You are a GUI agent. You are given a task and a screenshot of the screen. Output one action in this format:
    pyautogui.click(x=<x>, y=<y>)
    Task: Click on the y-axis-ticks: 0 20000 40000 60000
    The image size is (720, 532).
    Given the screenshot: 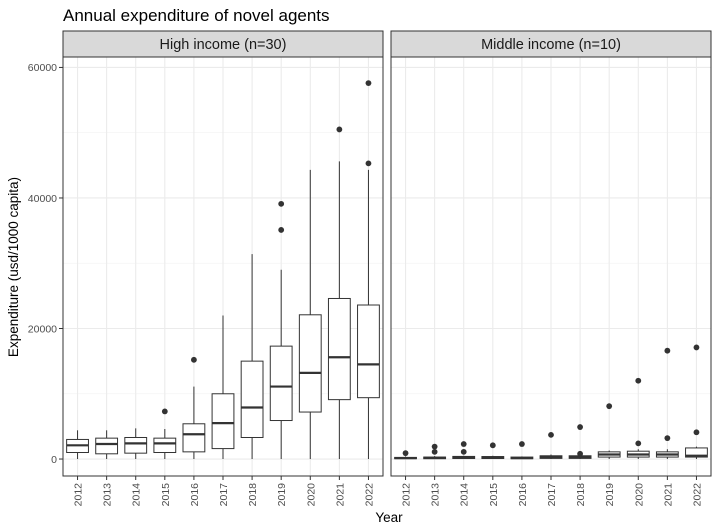 What is the action you would take?
    pyautogui.click(x=45, y=264)
    